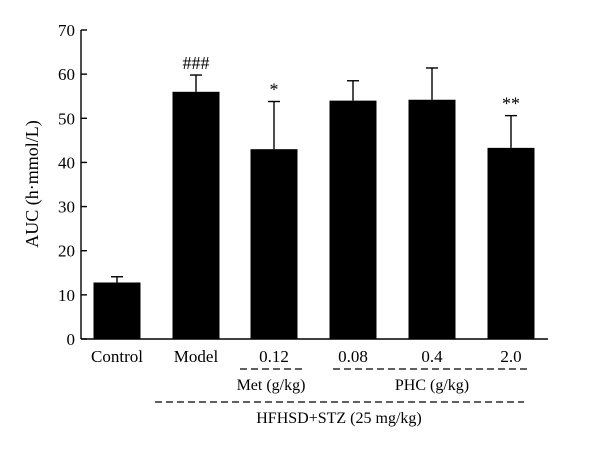  I want to click on significance-mark: ###, so click(196, 63).